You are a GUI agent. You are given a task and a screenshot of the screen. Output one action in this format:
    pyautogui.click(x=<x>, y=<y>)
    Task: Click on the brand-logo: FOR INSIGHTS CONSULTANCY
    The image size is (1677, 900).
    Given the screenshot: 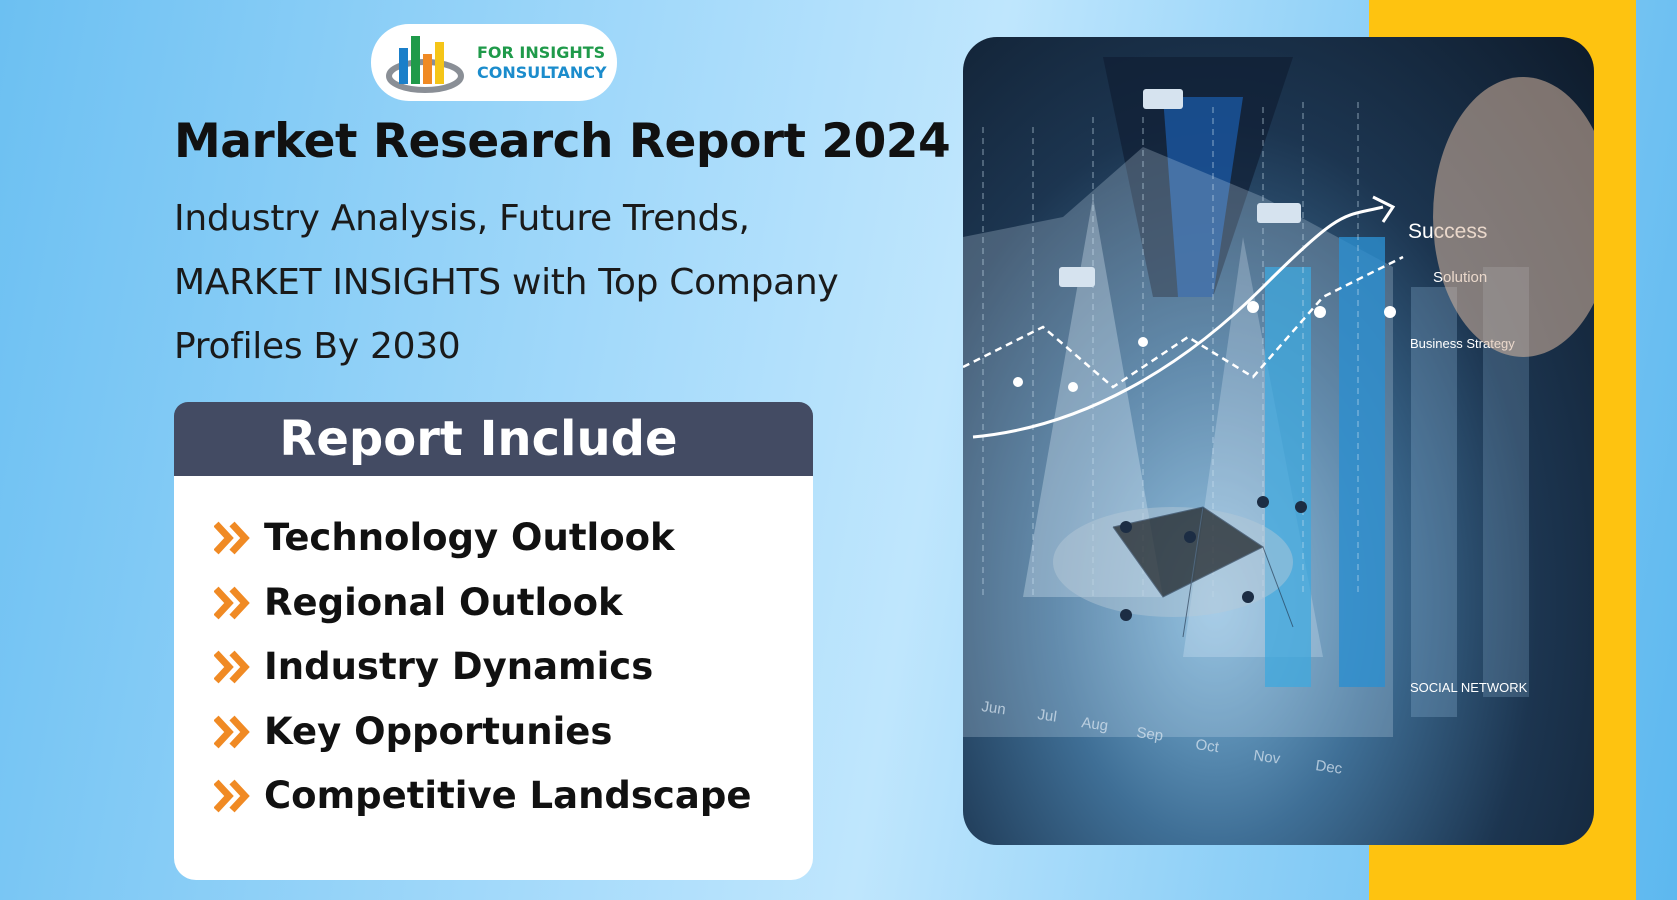 What is the action you would take?
    pyautogui.click(x=494, y=62)
    